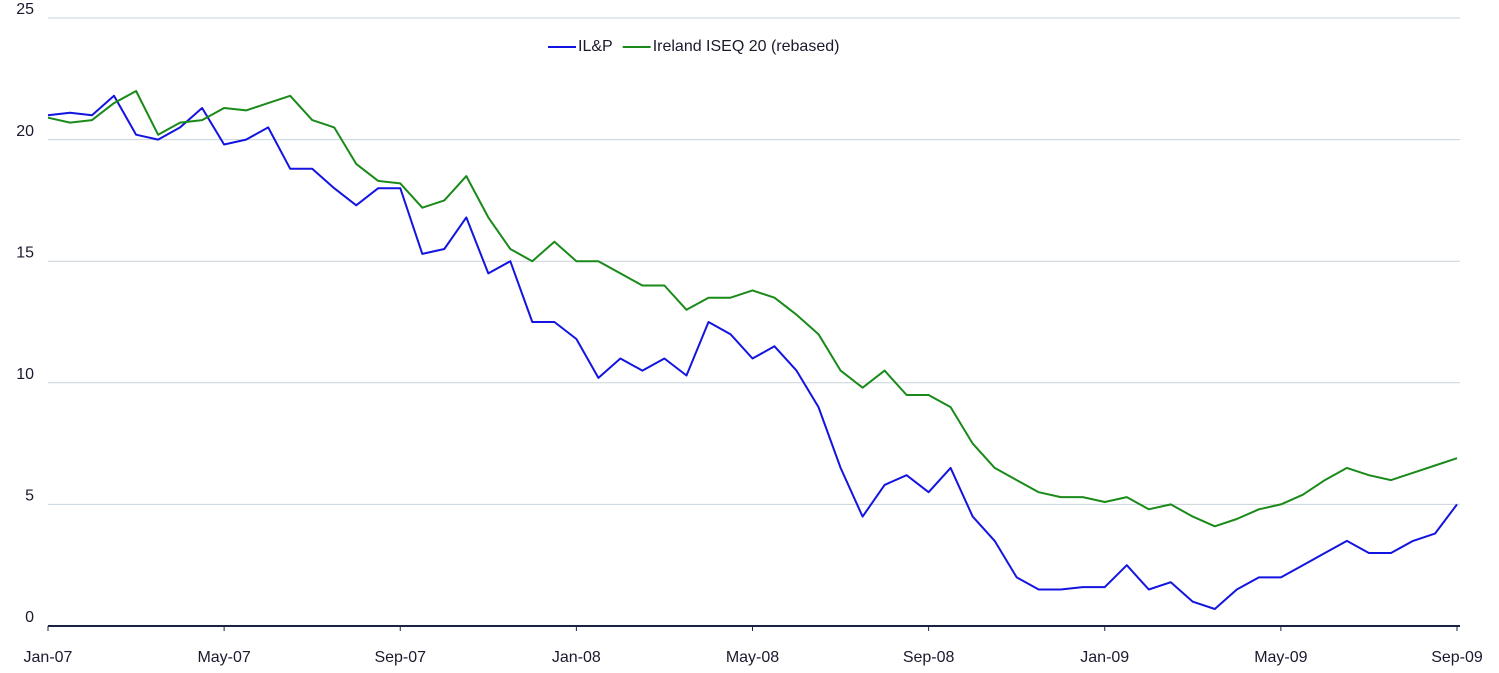 The image size is (1499, 673). What do you see at coordinates (1280, 657) in the screenshot?
I see `x-tick-label: May-09` at bounding box center [1280, 657].